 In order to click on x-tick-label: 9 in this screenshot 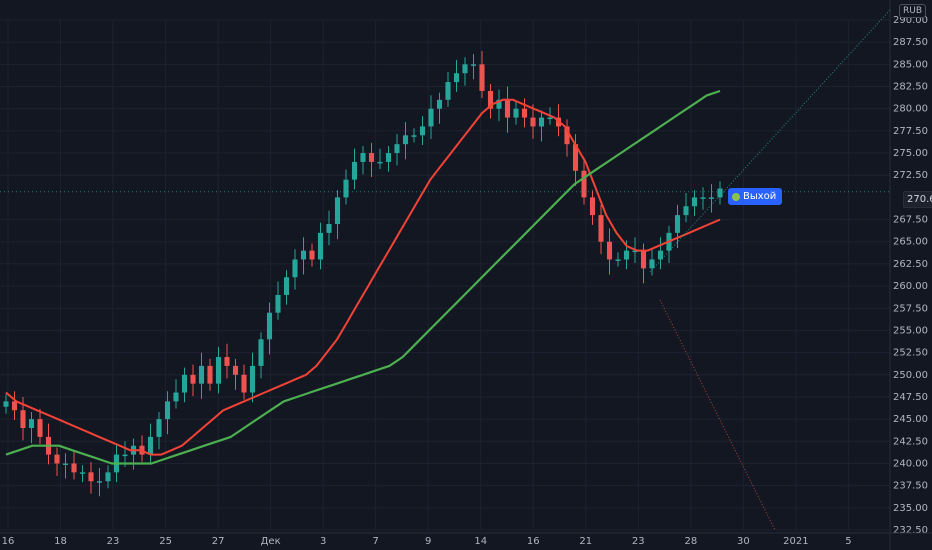, I will do `click(428, 541)`.